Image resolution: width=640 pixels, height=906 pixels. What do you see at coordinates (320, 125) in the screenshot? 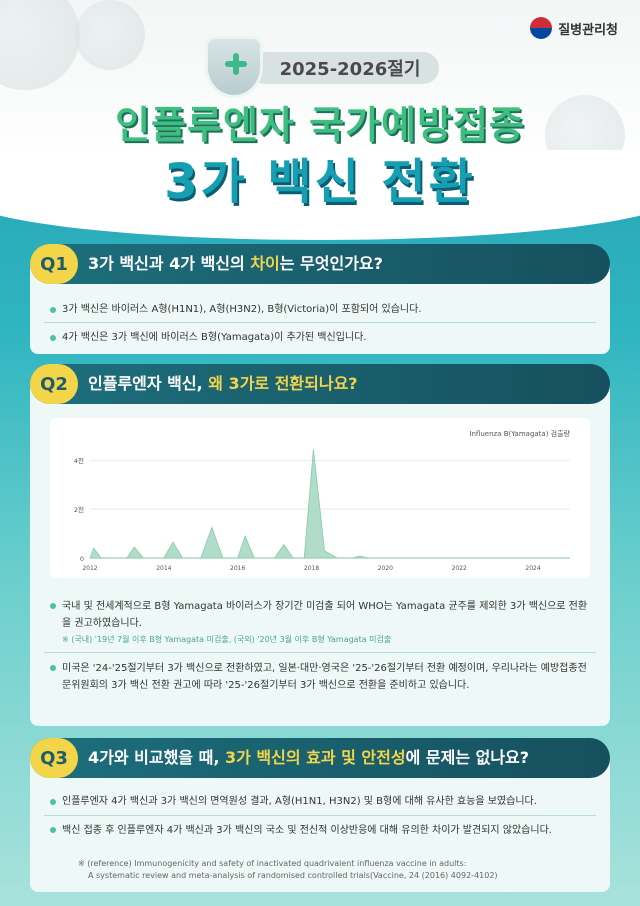
I see `page-title-line1: 인플루엔자 국가예방접종` at bounding box center [320, 125].